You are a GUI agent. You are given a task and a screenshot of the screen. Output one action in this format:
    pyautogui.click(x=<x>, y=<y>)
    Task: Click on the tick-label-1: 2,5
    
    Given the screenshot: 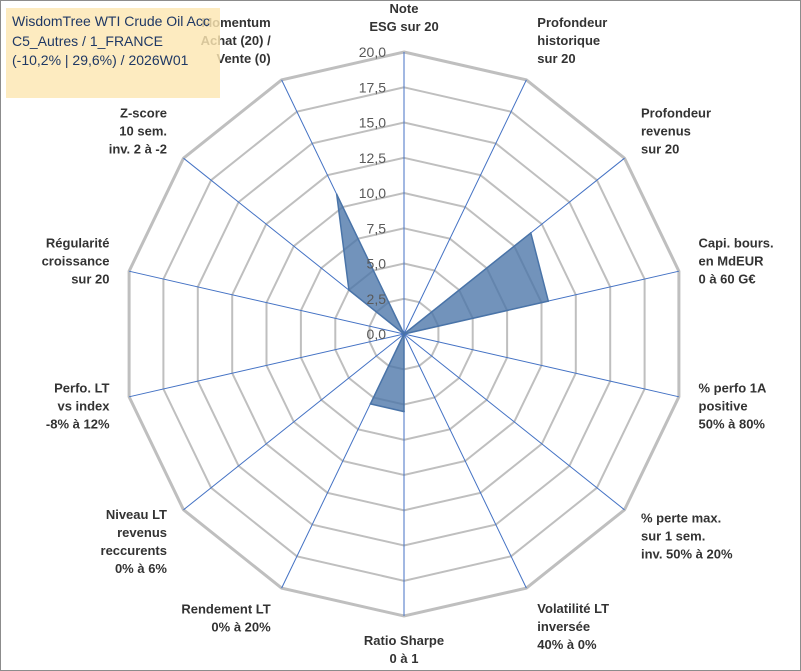 What is the action you would take?
    pyautogui.click(x=377, y=299)
    